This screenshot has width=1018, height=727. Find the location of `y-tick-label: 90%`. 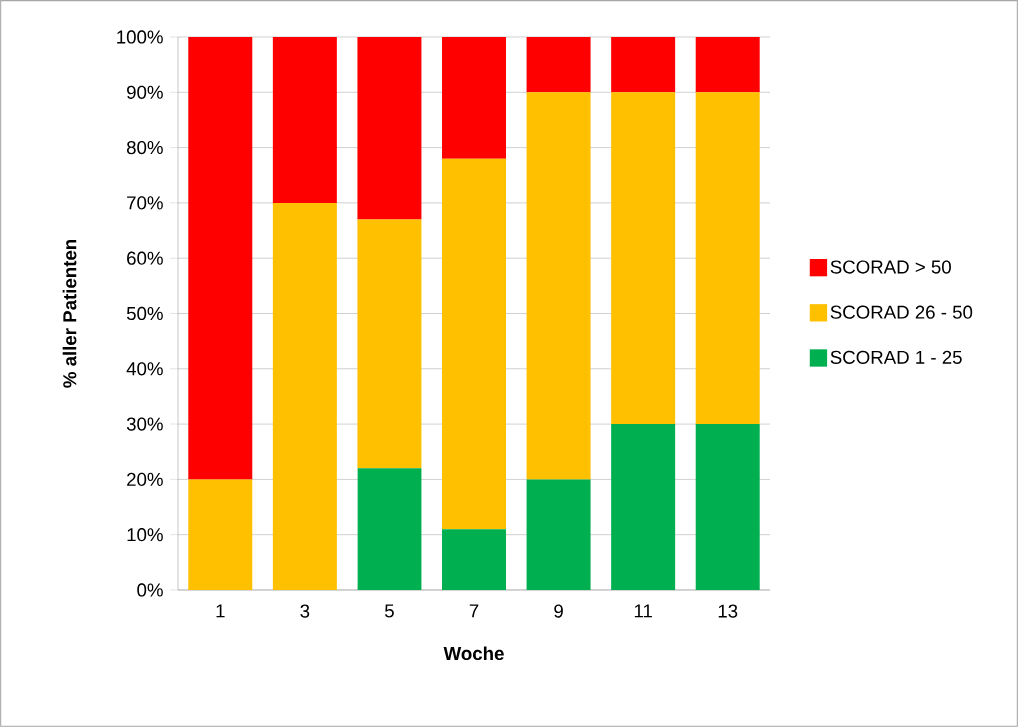

y-tick-label: 90% is located at coordinates (145, 92).